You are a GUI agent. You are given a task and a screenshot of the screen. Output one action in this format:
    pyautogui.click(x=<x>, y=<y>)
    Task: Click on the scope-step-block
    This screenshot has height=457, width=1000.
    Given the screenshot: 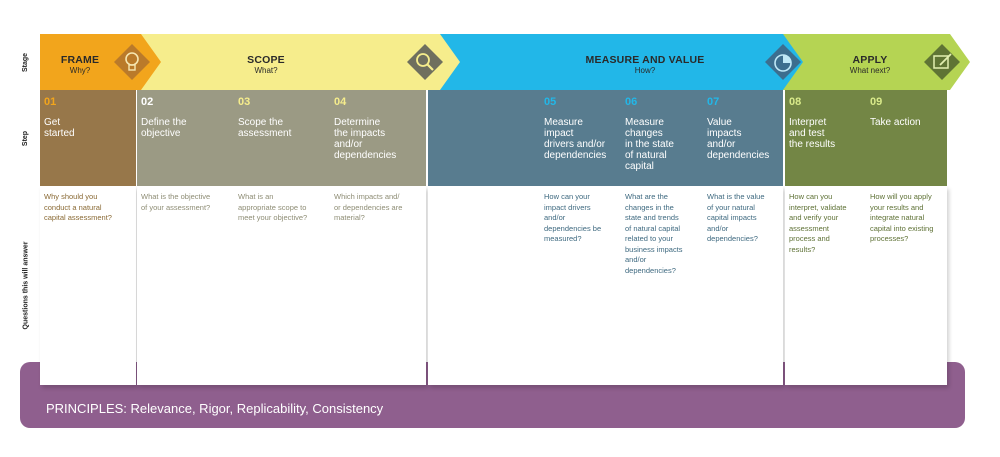 What is the action you would take?
    pyautogui.click(x=281, y=138)
    